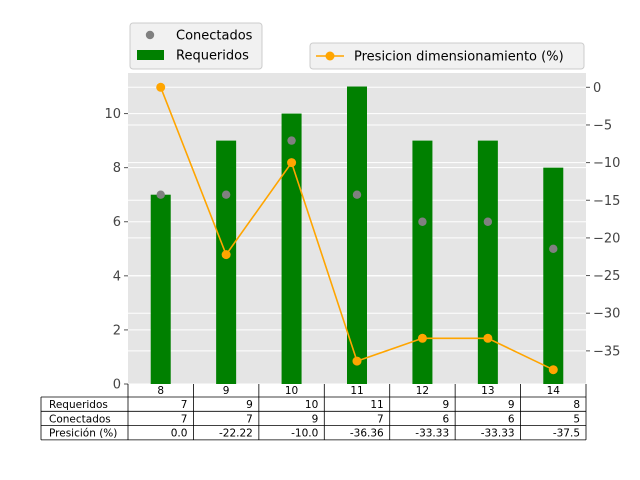 This screenshot has height=480, width=640. I want to click on y-tick-label: 8, so click(117, 168).